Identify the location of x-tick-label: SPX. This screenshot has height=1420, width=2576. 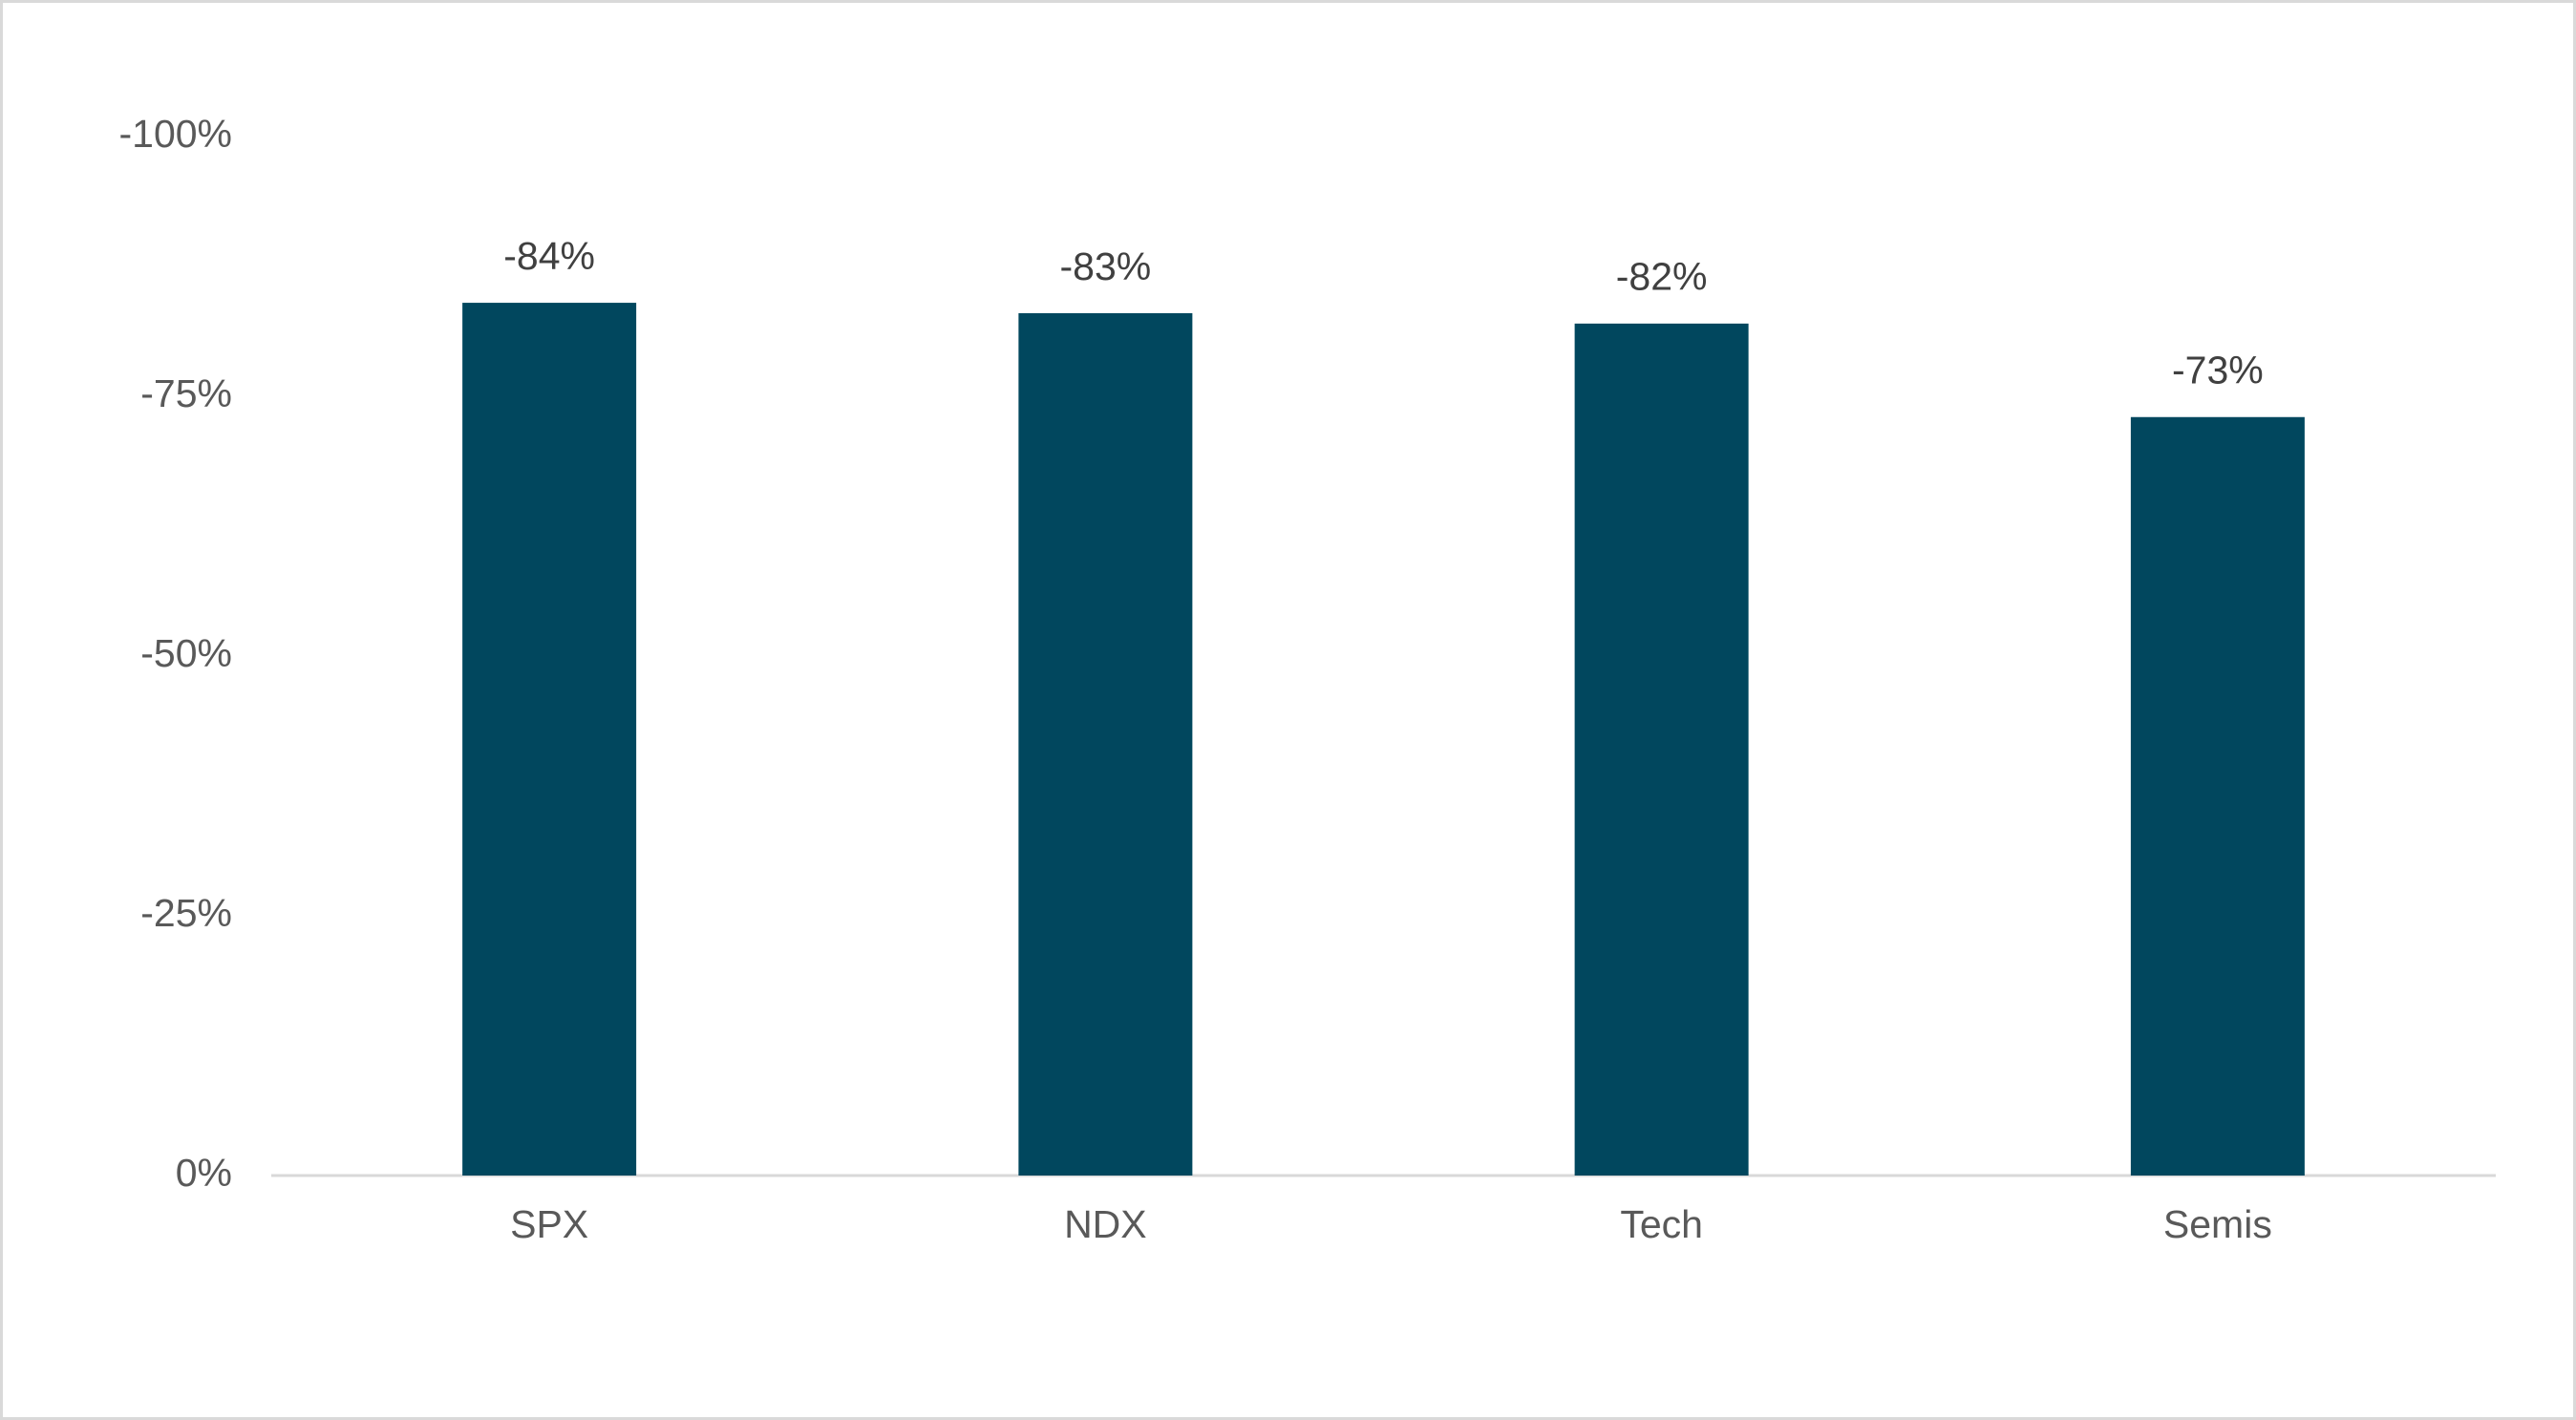
(549, 1224).